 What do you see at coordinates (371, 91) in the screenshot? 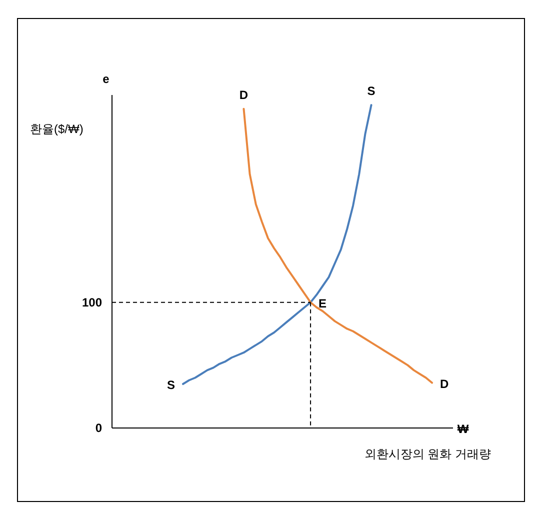
I see `series-label: S` at bounding box center [371, 91].